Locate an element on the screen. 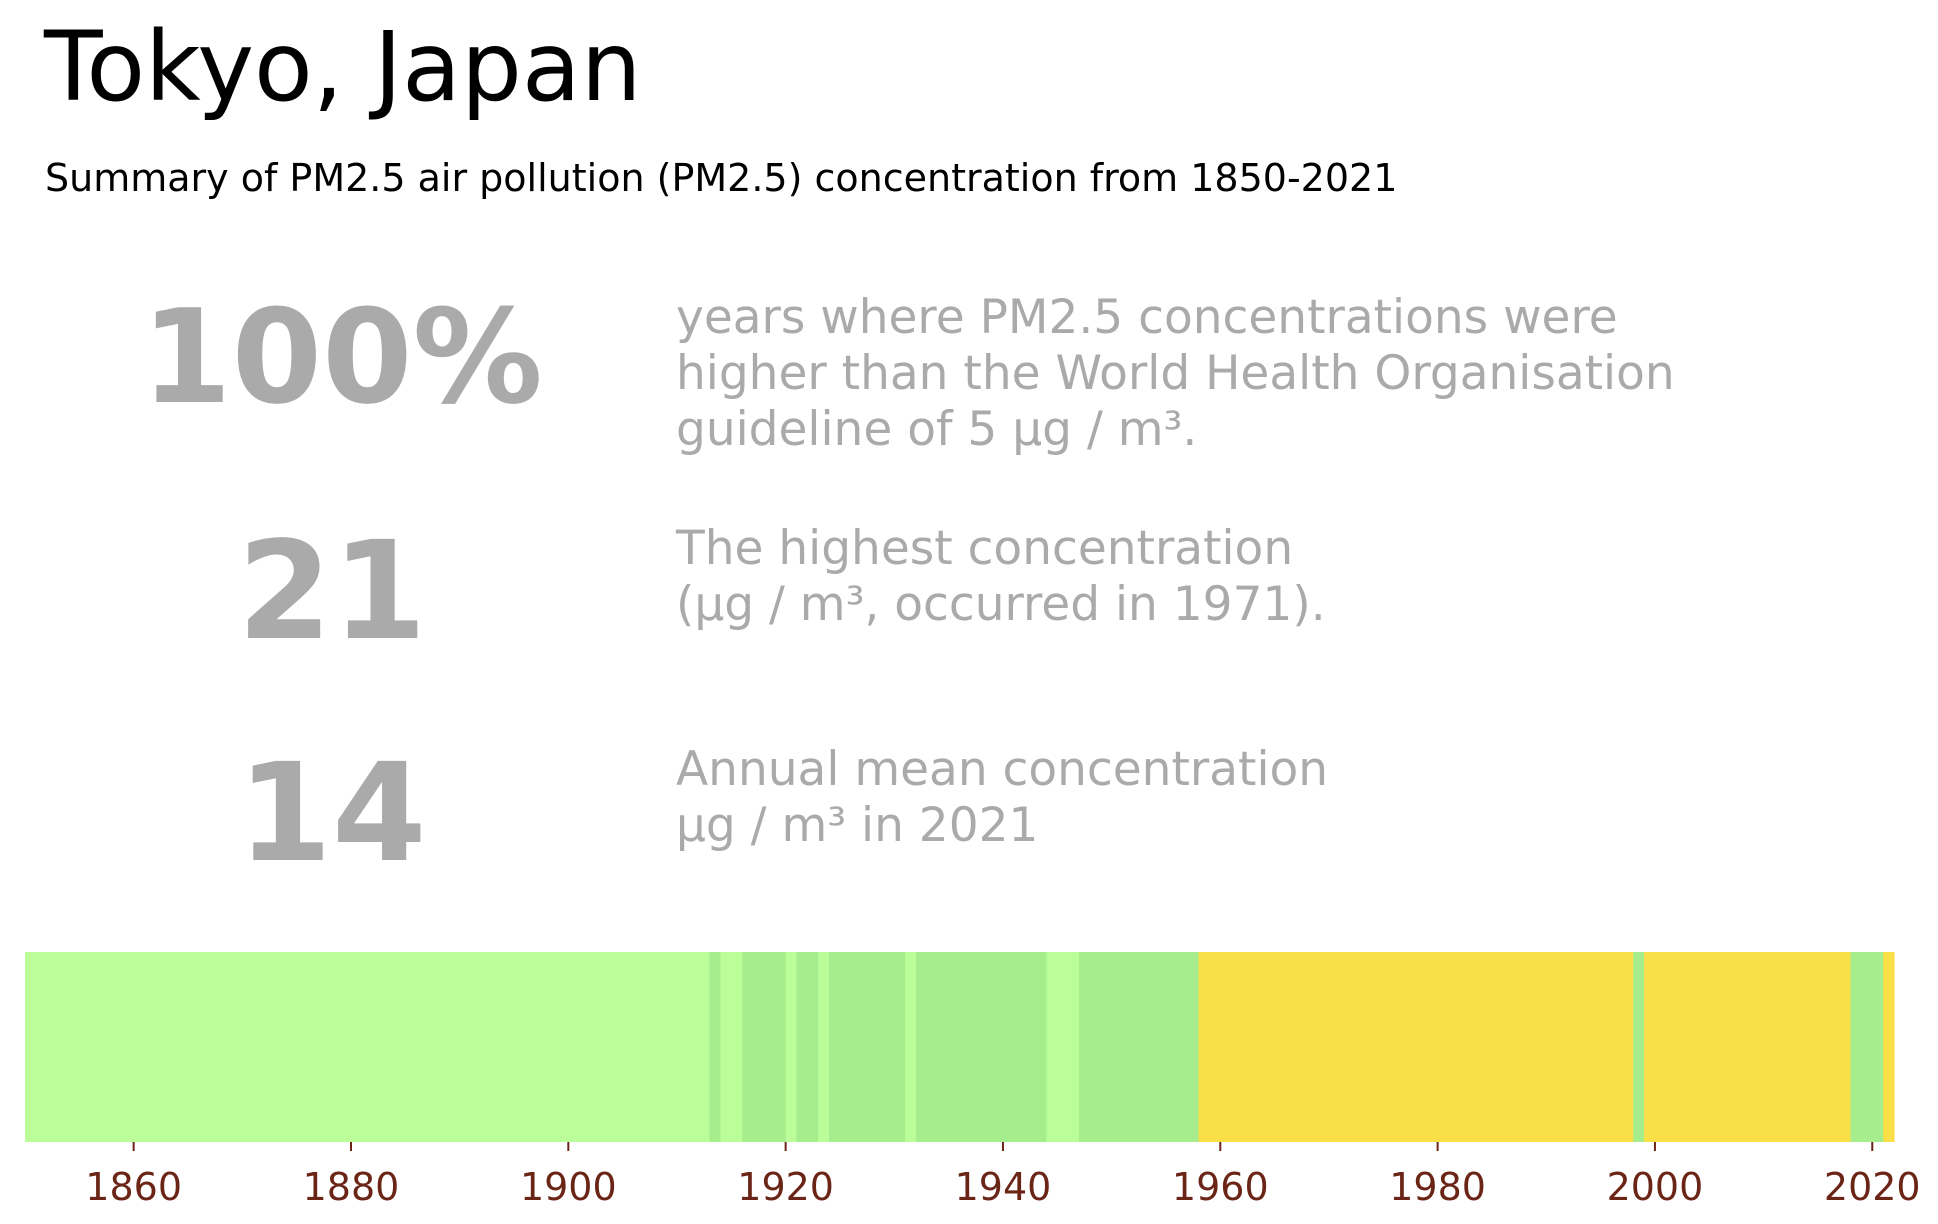 The height and width of the screenshot is (1224, 1938). stripe-band-1921-1923 is located at coordinates (807, 1047).